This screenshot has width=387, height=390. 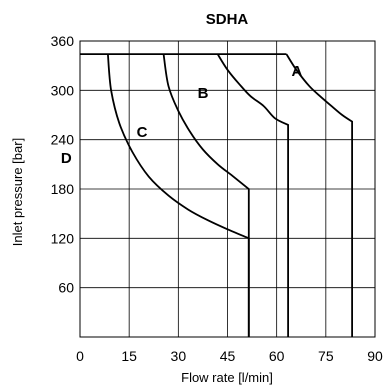 I want to click on x-axis-label: Flow rate [l/min], so click(x=227, y=377).